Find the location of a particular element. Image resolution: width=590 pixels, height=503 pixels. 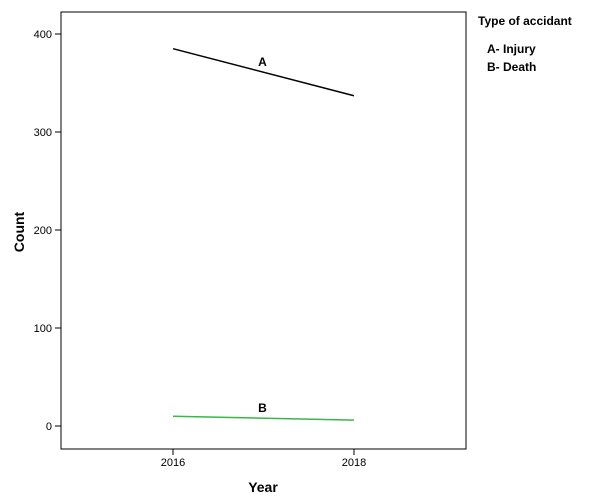

x-tick-label: 2016 is located at coordinates (173, 463).